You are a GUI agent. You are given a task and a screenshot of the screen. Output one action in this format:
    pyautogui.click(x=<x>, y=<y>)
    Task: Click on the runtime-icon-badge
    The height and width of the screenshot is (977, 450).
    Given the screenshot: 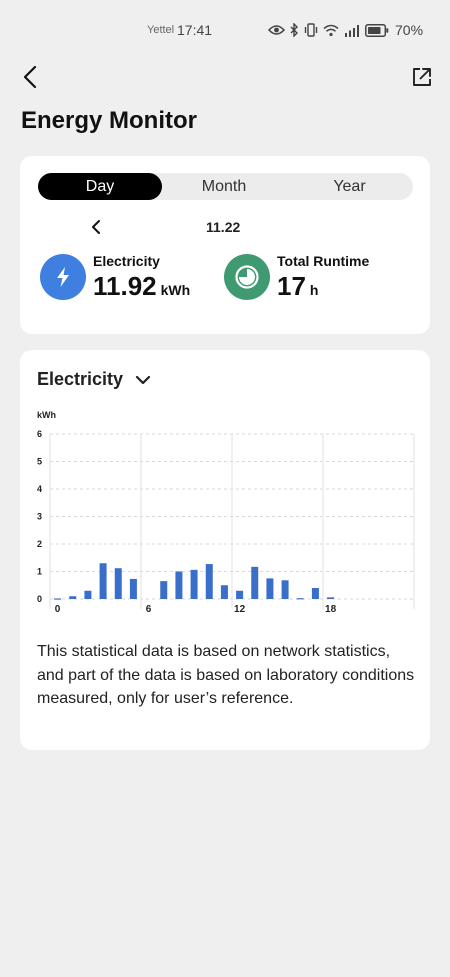 What is the action you would take?
    pyautogui.click(x=247, y=277)
    